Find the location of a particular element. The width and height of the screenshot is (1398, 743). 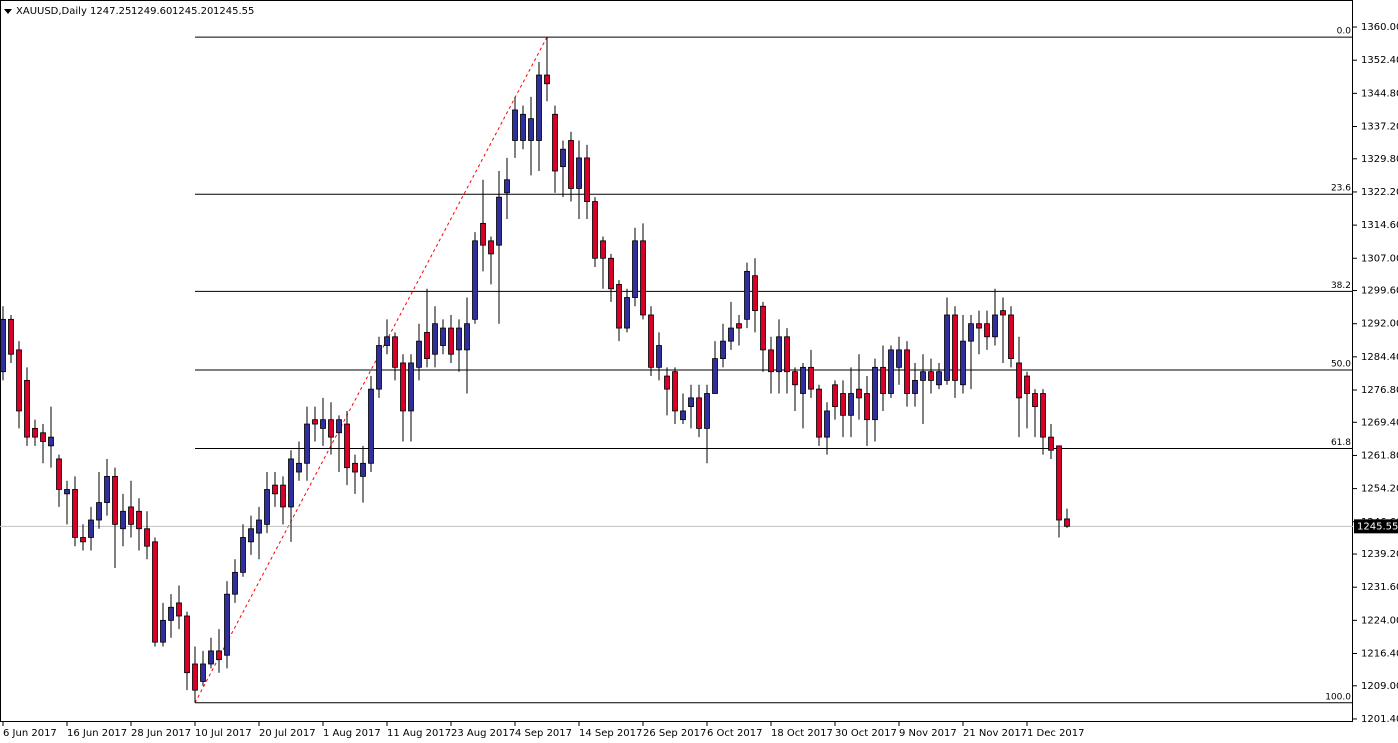

y-tick-label: 1314.60 is located at coordinates (1379, 225).